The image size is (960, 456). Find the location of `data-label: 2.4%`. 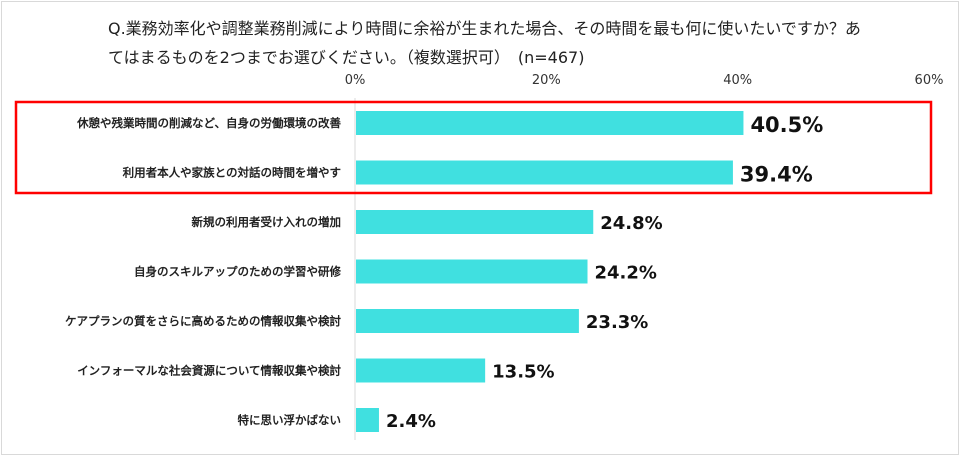

data-label: 2.4% is located at coordinates (411, 421).